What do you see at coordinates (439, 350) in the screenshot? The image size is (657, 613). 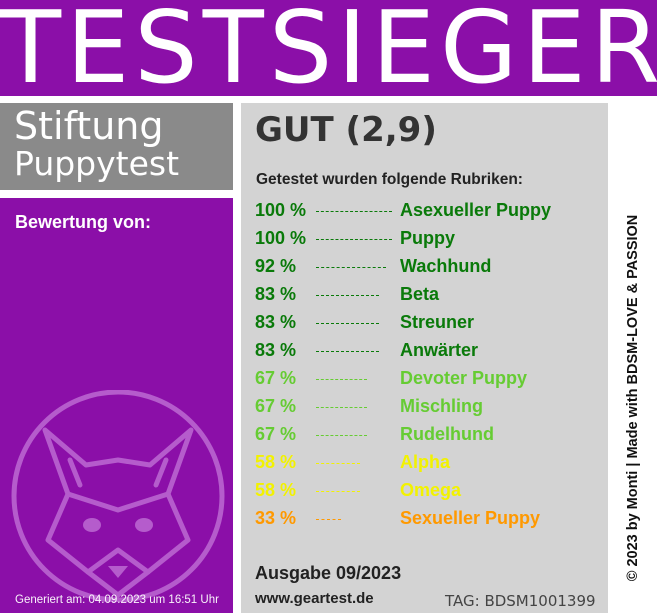 I see `category-name: Anwärter` at bounding box center [439, 350].